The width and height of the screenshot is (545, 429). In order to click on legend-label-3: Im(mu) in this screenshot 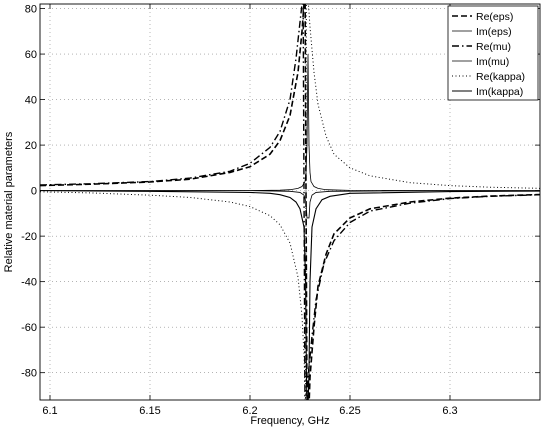, I will do `click(492, 62)`.